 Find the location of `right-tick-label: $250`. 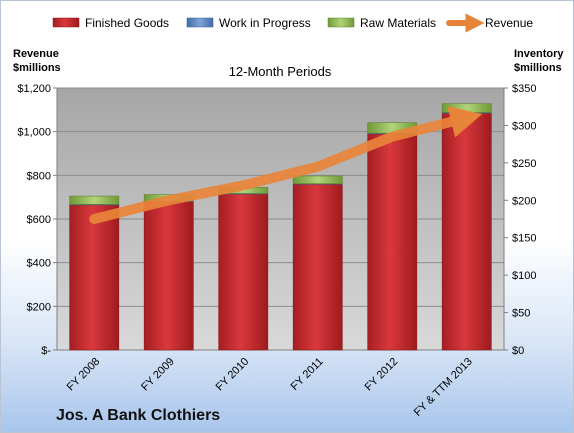

right-tick-label: $250 is located at coordinates (524, 164).